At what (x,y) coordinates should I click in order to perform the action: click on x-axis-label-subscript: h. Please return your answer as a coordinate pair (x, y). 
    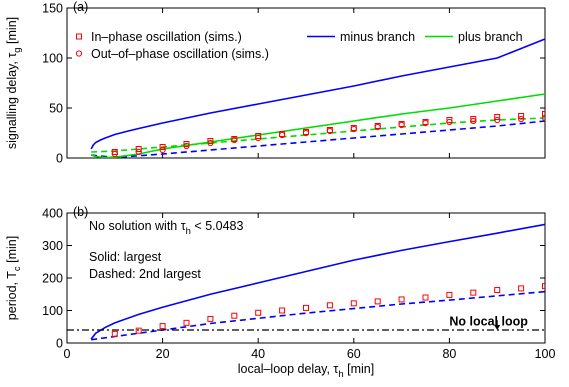
    Looking at the image, I should click on (340, 374).